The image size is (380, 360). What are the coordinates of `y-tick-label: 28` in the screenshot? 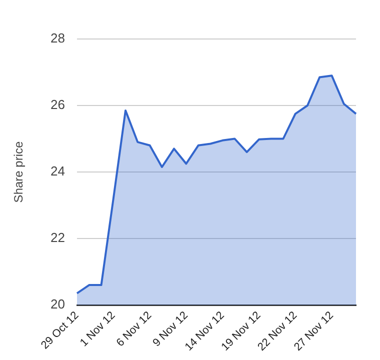 It's located at (57, 38).